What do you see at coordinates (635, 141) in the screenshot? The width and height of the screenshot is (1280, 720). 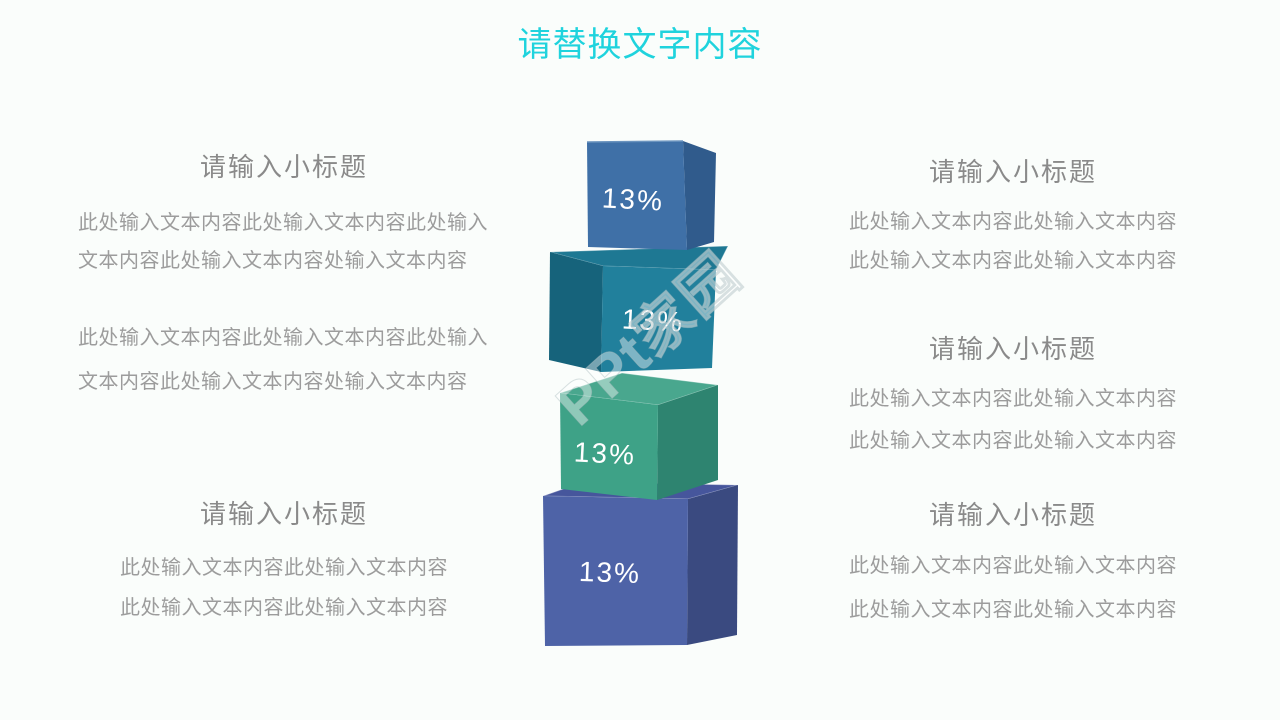 I see `box-1-top-edge-highlight` at bounding box center [635, 141].